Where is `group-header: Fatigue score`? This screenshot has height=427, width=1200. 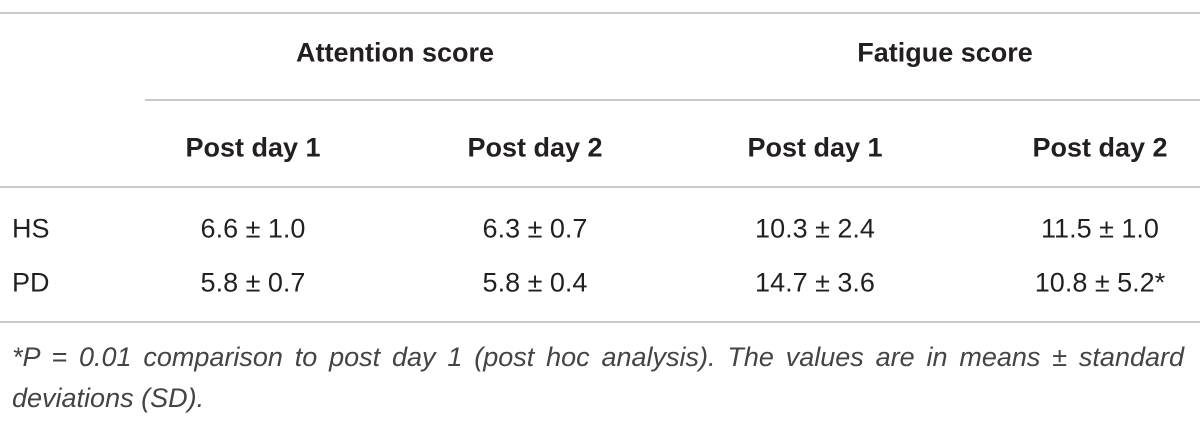 group-header: Fatigue score is located at coordinates (945, 52).